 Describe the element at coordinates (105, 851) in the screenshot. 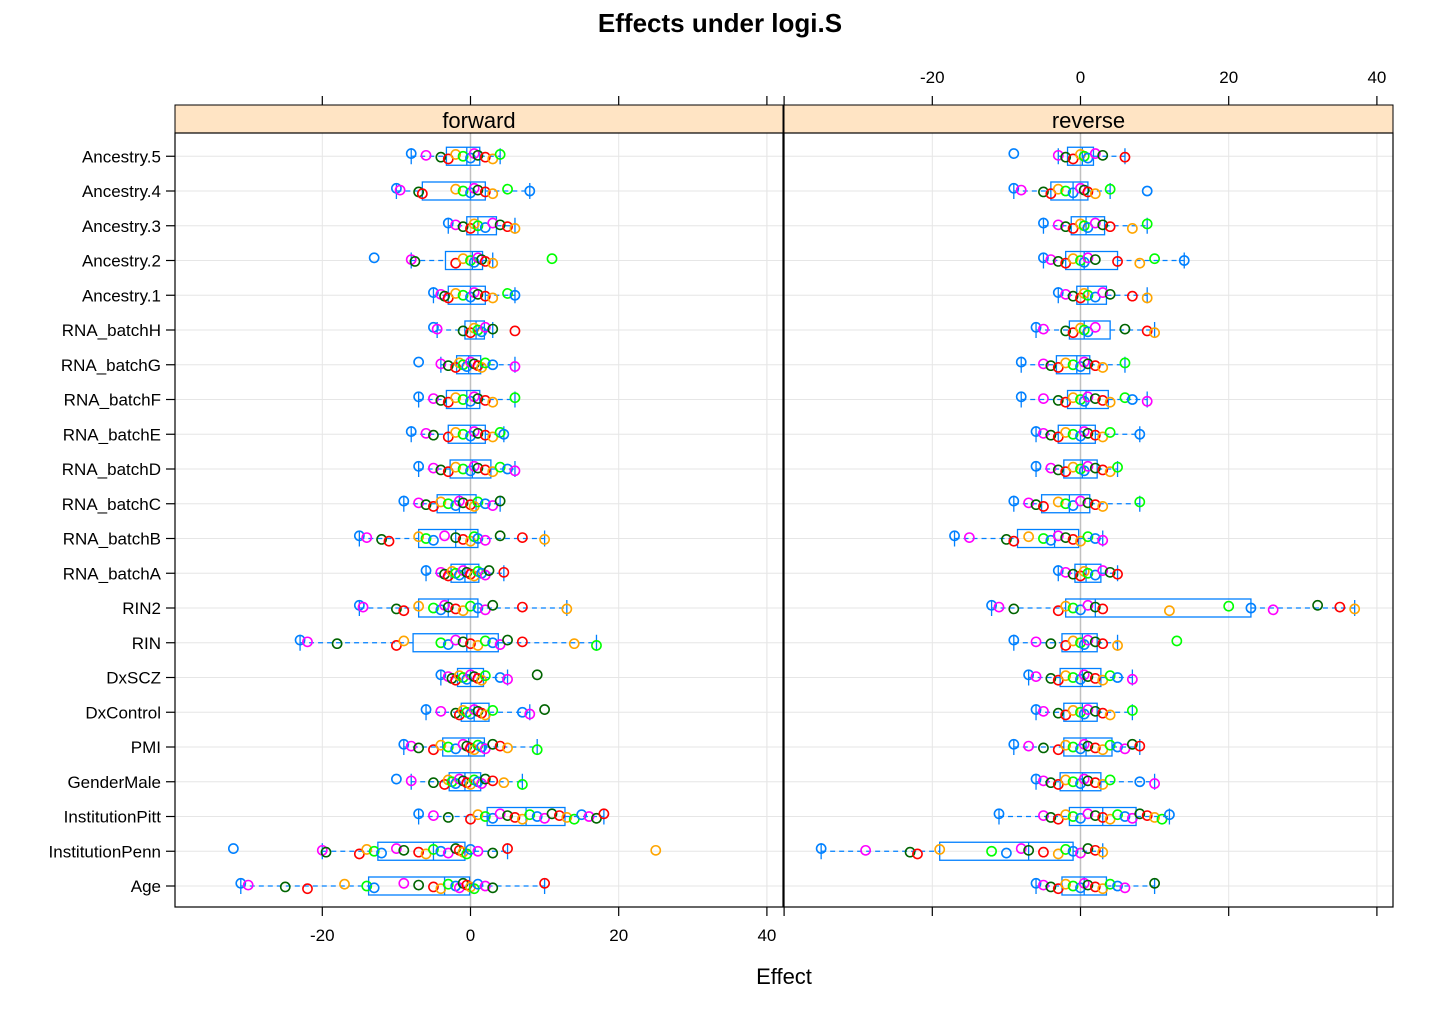

I see `y-tick-label: InstitutionPenn` at that location.